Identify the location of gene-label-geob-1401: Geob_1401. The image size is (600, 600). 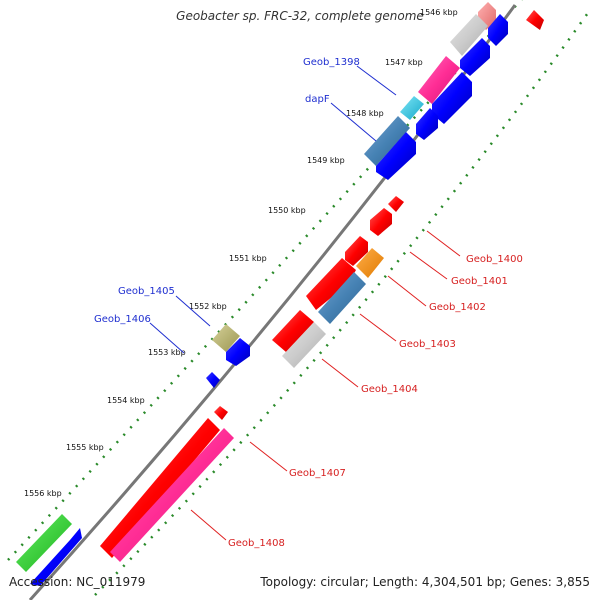
(479, 281).